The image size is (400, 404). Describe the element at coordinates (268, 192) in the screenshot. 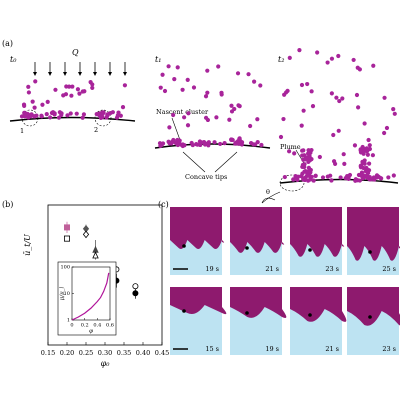

I see `angle-label: θ` at that location.